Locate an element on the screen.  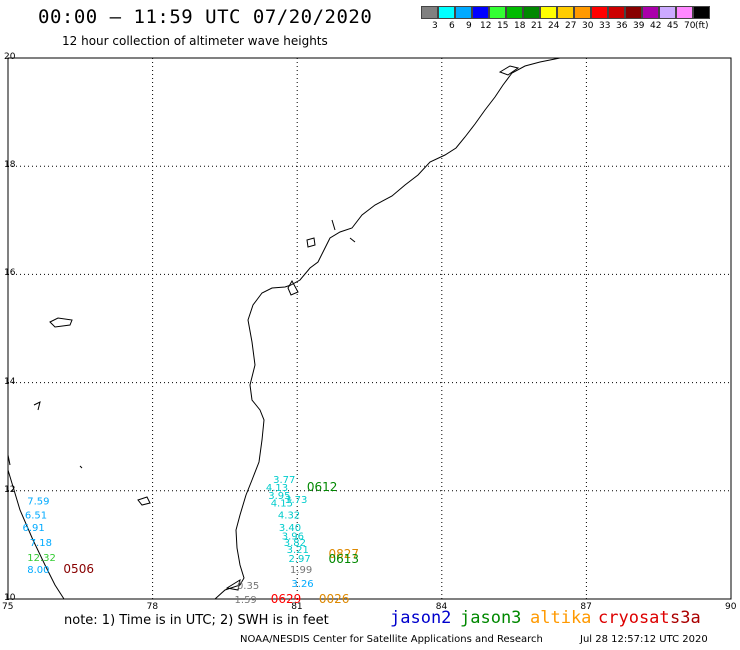
wave-height-label: 1.59 is located at coordinates (246, 600).